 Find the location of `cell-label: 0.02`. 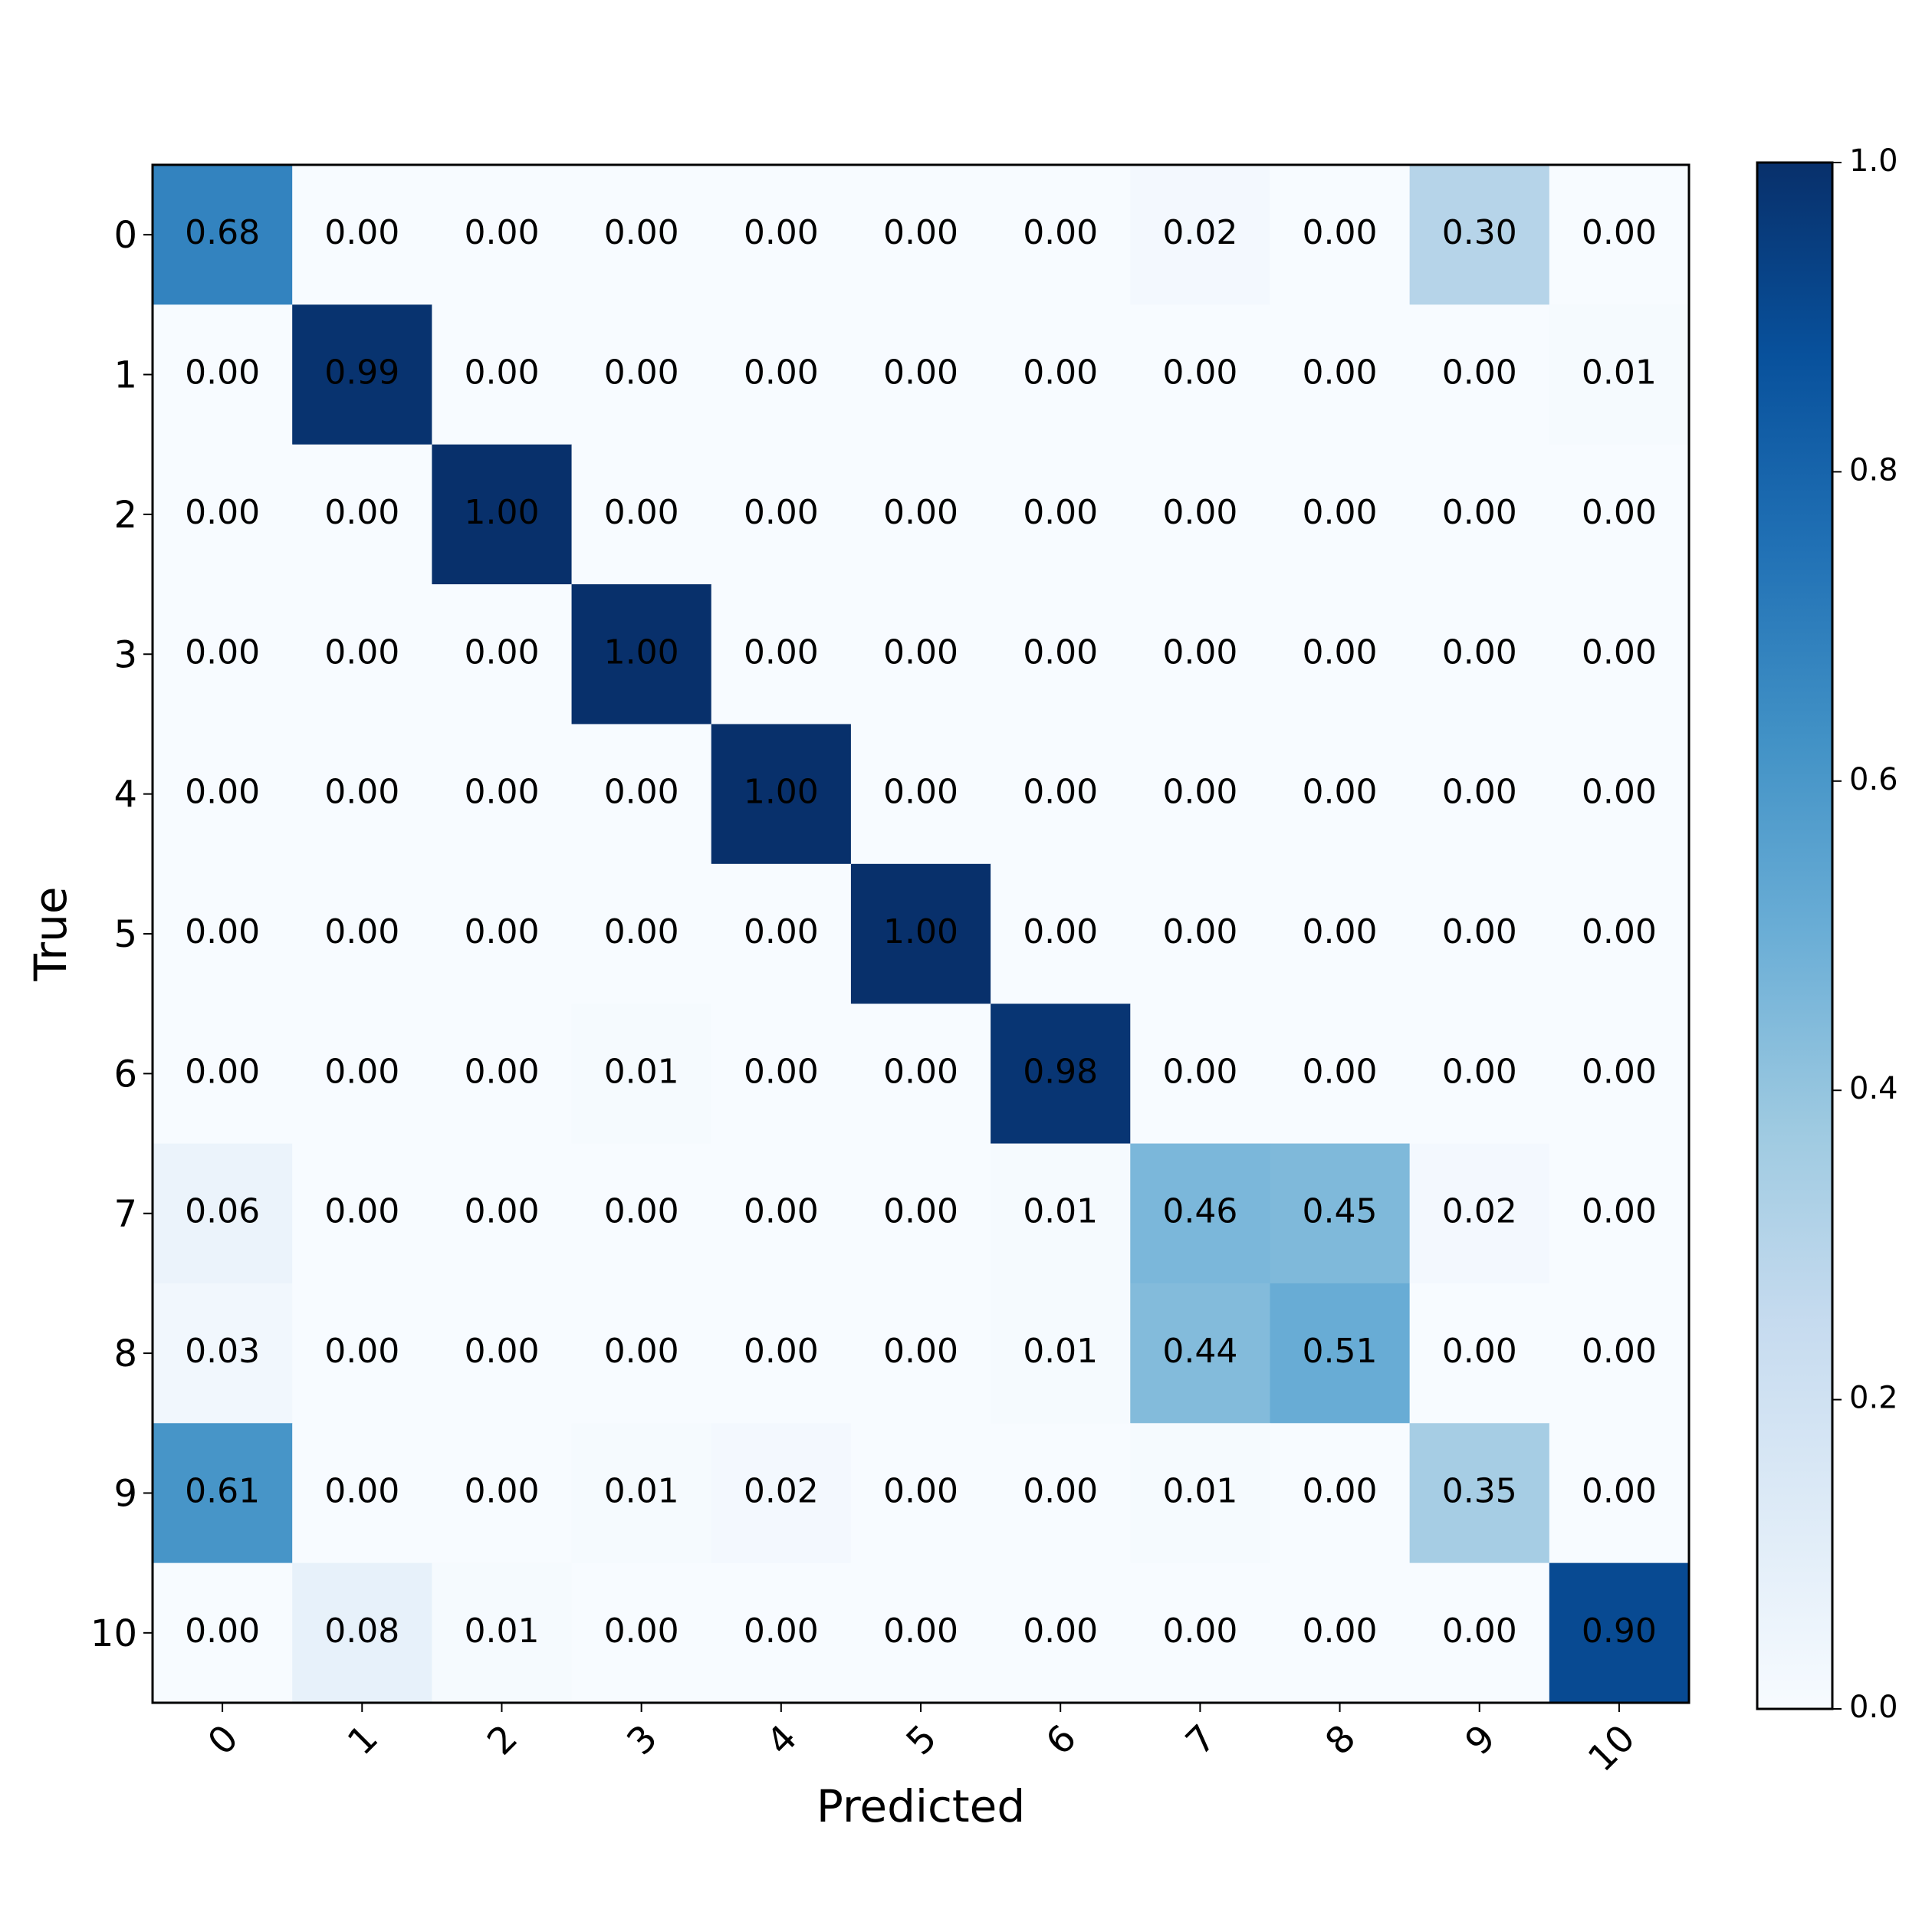

cell-label: 0.02 is located at coordinates (781, 1491).